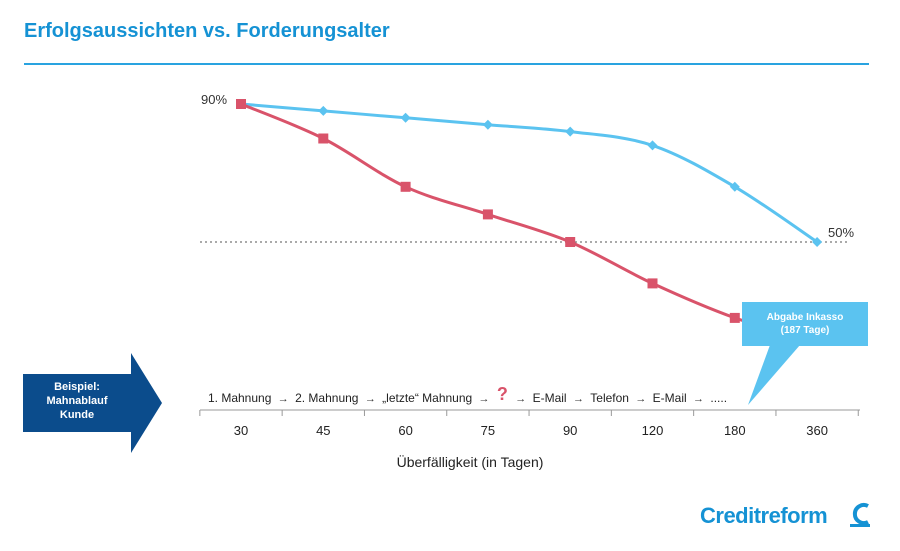 This screenshot has height=551, width=900. I want to click on process-step: Telefon, so click(609, 398).